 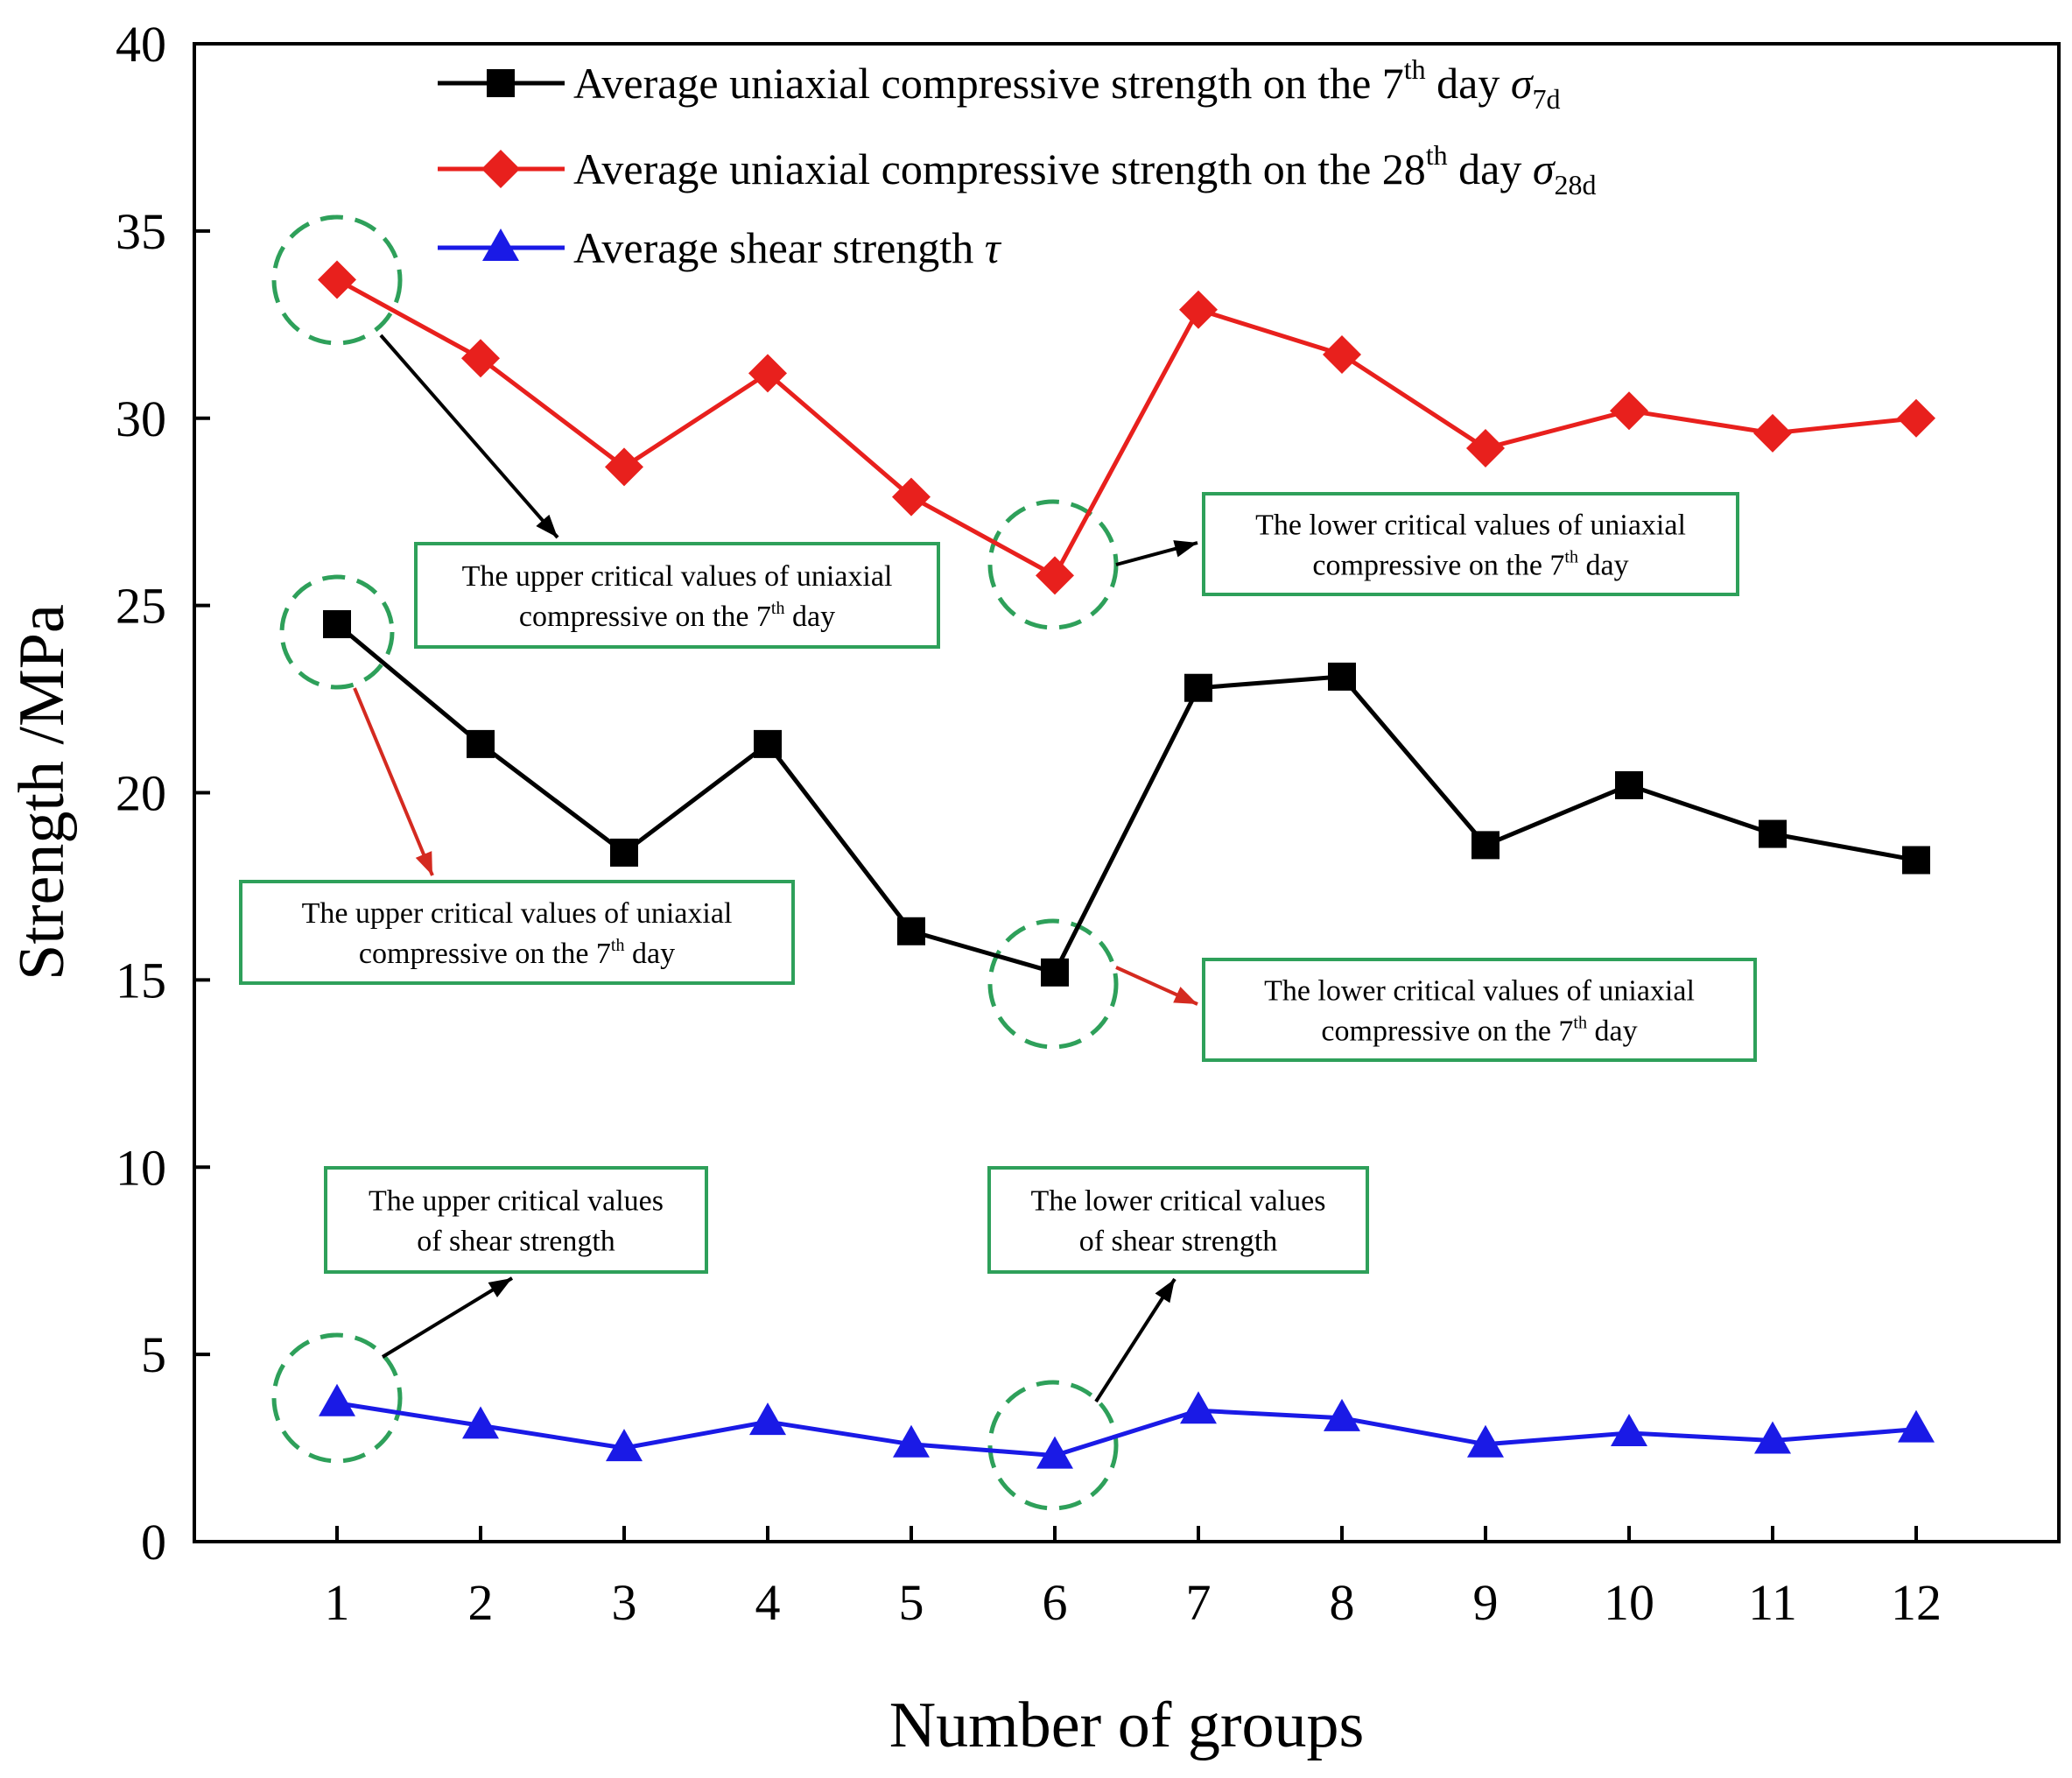 I want to click on series-s28d, so click(x=1127, y=427).